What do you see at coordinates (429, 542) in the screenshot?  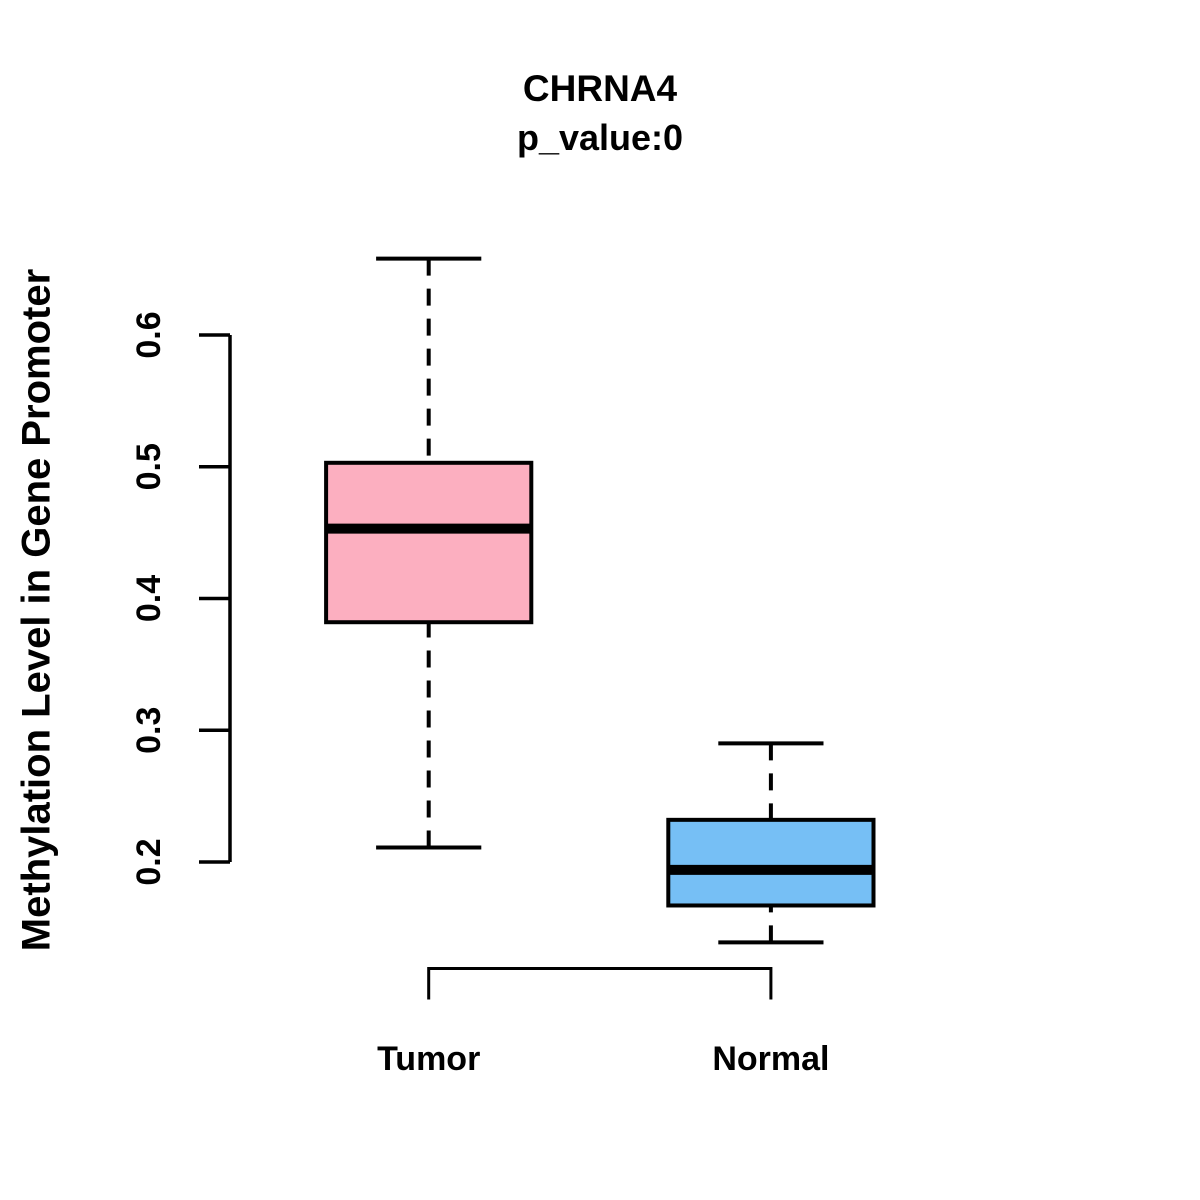 I see `box-tumor` at bounding box center [429, 542].